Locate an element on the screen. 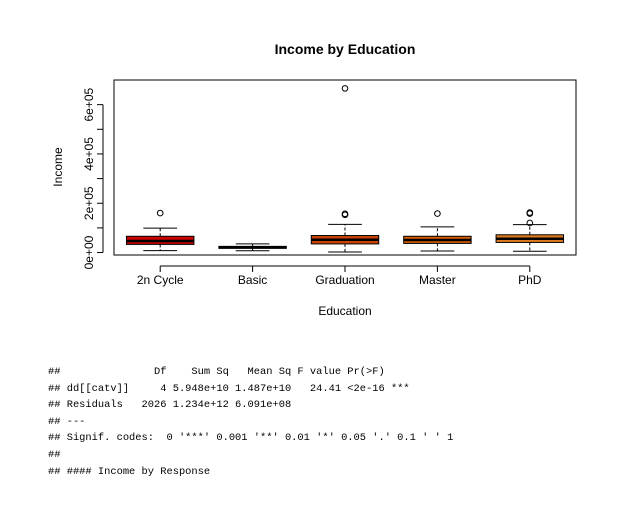  x-axis: 2n Cycle Basic Graduation Master PhD is located at coordinates (339, 276).